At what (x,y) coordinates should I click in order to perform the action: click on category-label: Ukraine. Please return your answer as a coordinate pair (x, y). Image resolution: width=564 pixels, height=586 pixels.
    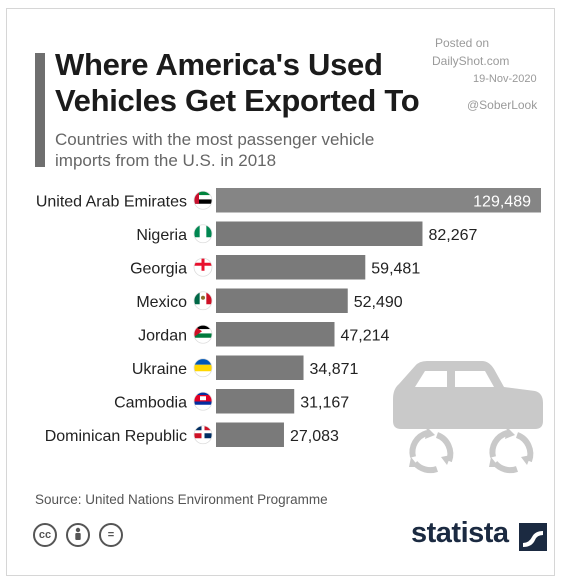
    Looking at the image, I should click on (159, 369).